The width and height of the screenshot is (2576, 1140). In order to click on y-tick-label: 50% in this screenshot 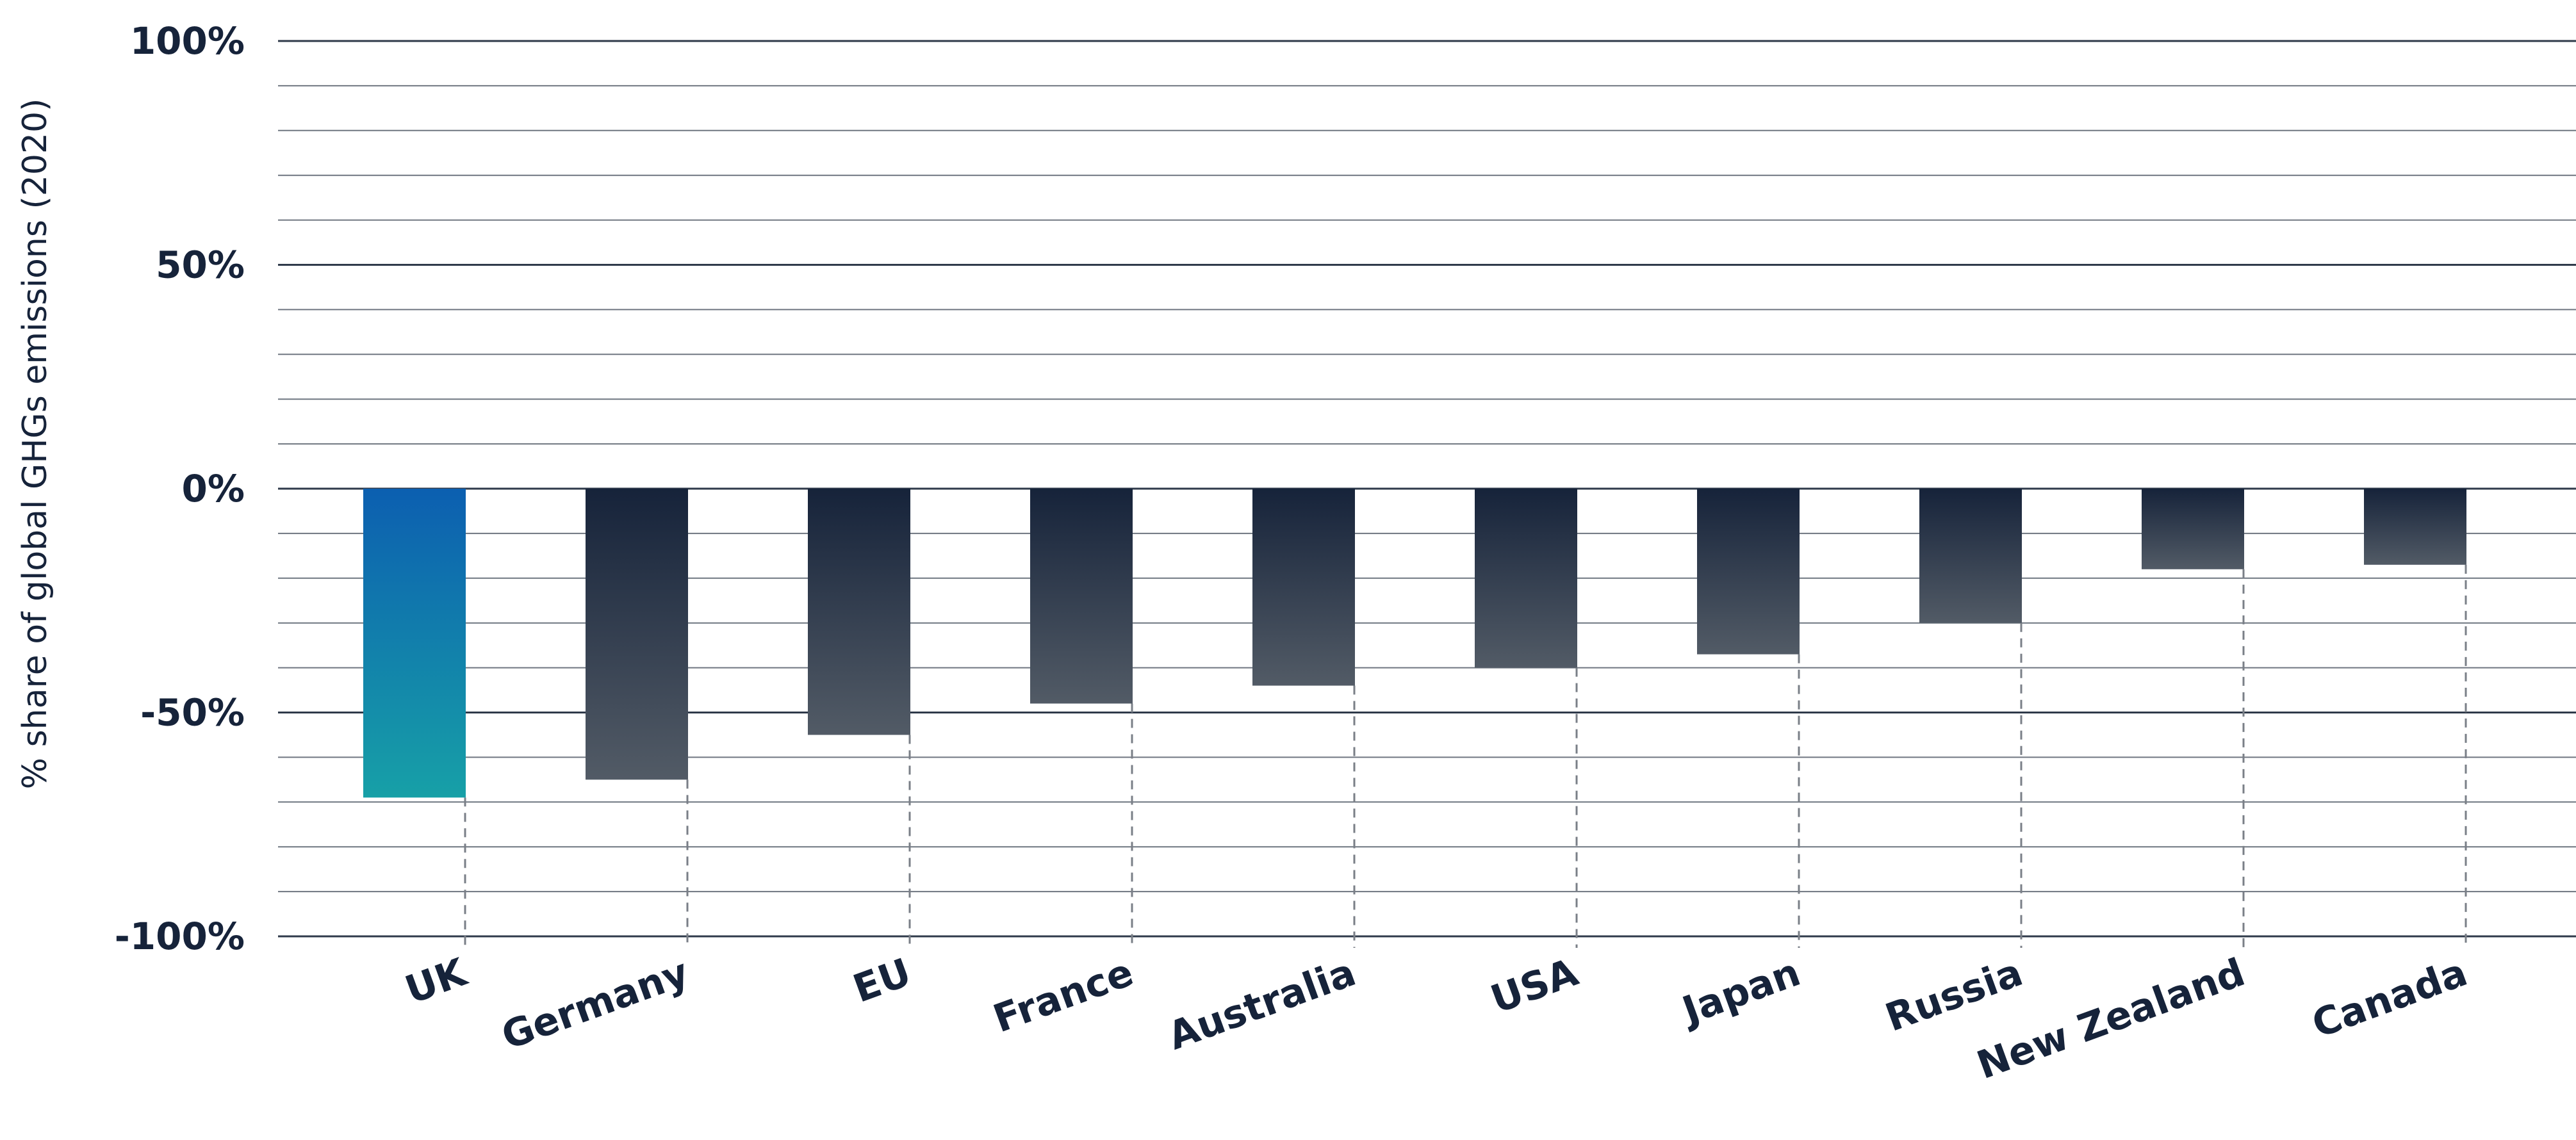, I will do `click(200, 265)`.